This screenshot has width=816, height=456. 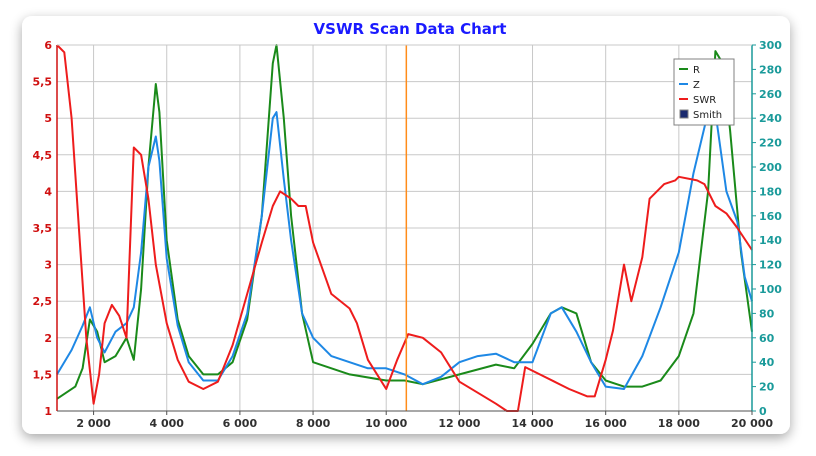 I want to click on y-left-tick-label: 1,5, so click(x=43, y=374).